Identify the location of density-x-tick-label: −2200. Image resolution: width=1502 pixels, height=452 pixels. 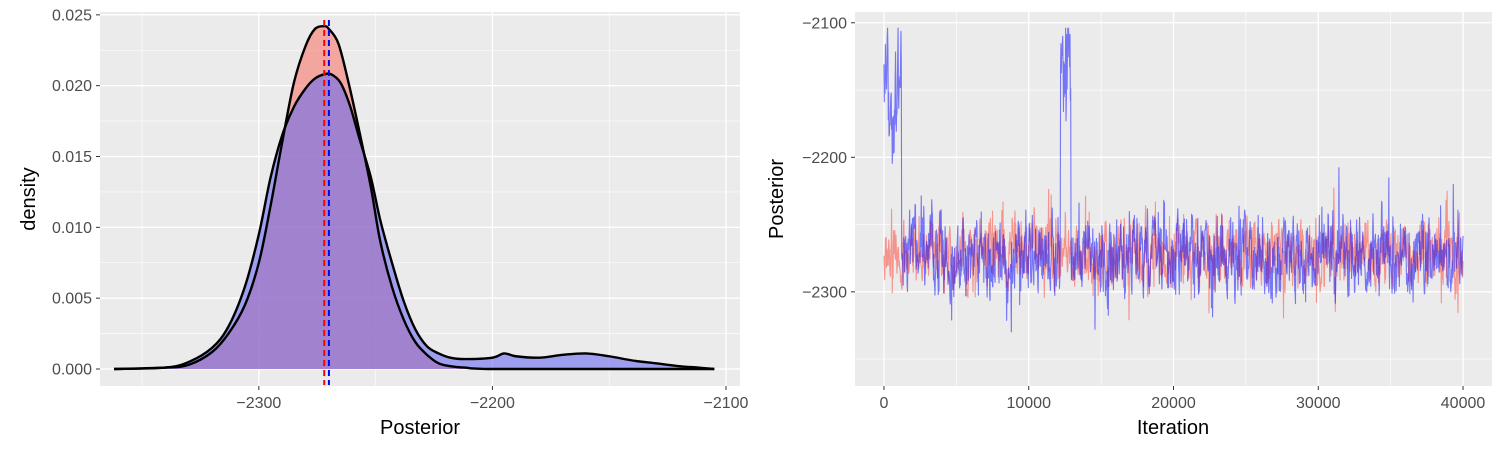
(492, 403).